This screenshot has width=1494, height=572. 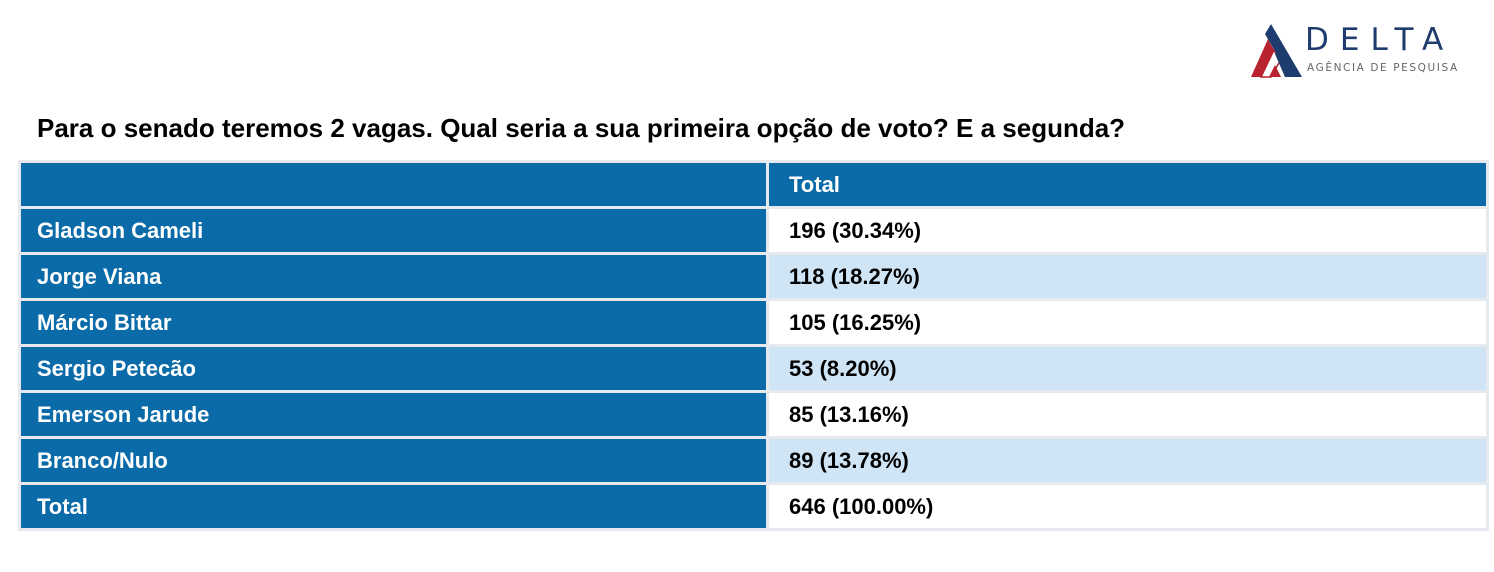 I want to click on table-row: Emerson Jarude 85 (13.16%), so click(x=753, y=414).